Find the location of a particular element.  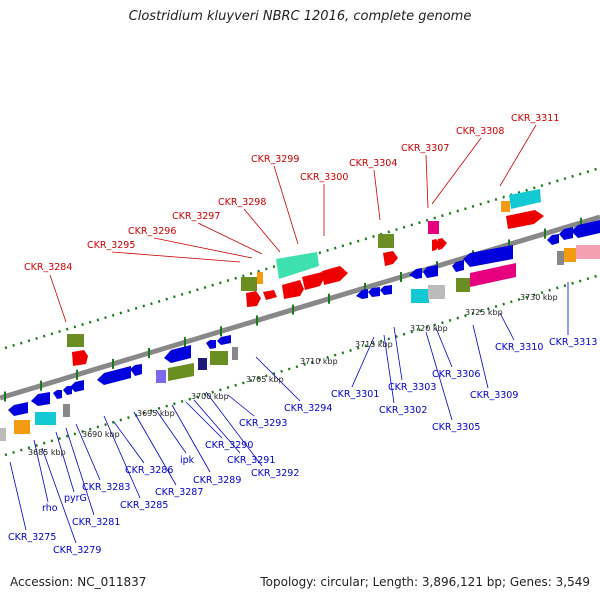

label-ckr-3289: CKR_3289 is located at coordinates (217, 480).